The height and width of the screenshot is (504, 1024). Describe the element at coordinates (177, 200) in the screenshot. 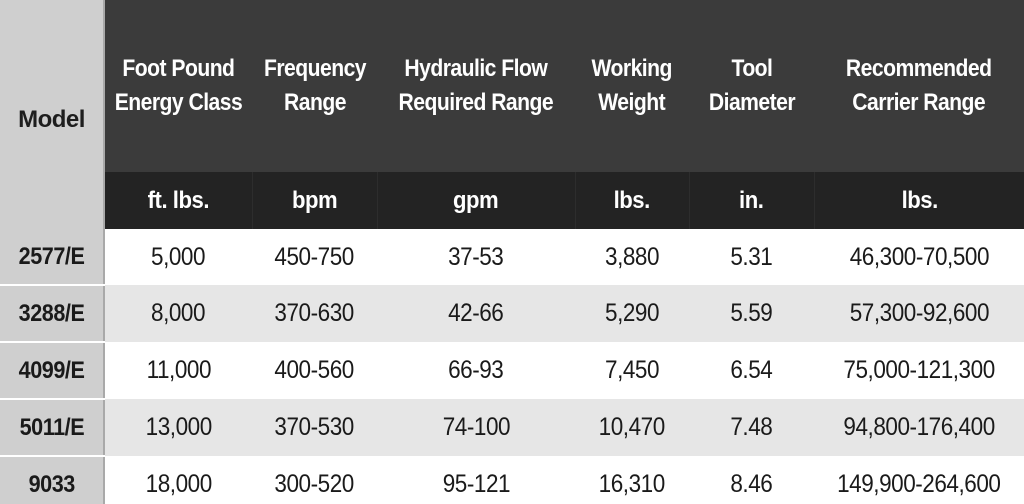

I see `unit-energy: ft. lbs.` at that location.